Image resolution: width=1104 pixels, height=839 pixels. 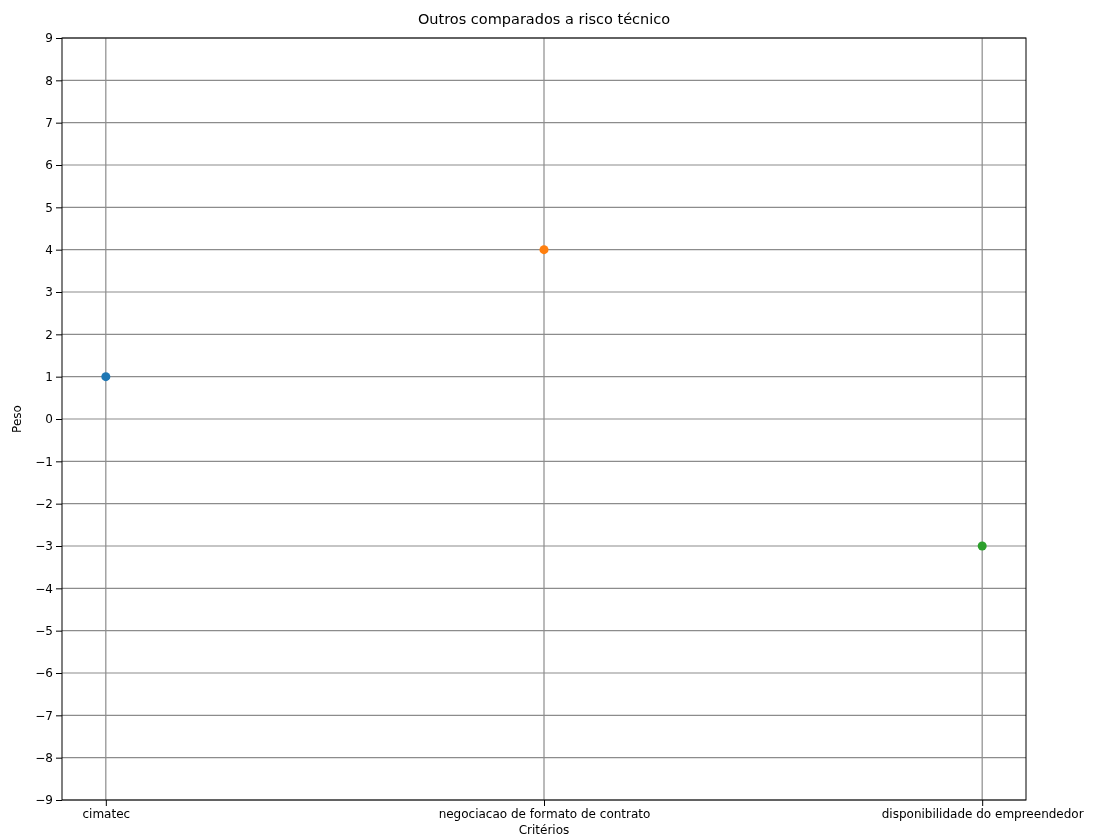 I want to click on x-tick-label: disponibilidade do empreendedor, so click(x=982, y=813).